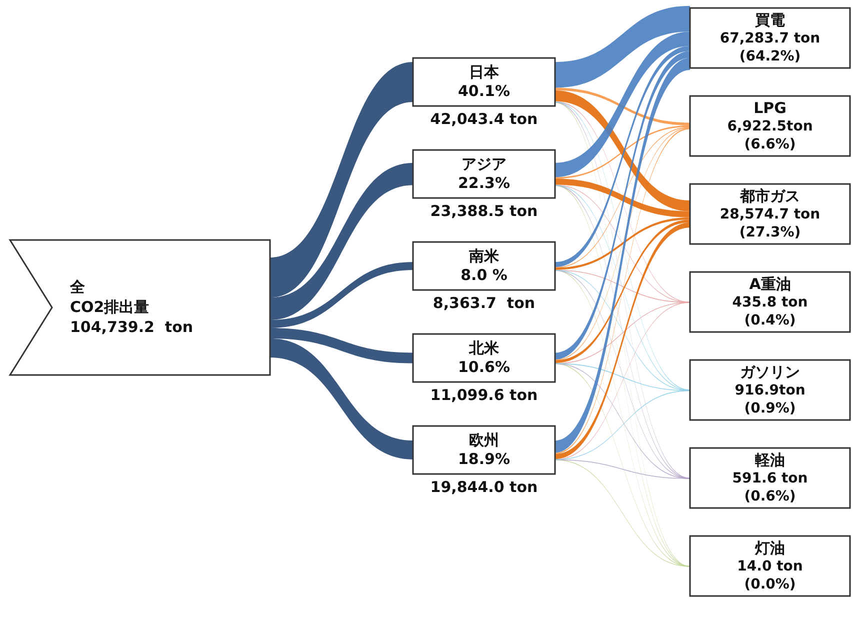 The image size is (853, 636). I want to click on category-label: 全 CO2排出量, so click(109, 297).